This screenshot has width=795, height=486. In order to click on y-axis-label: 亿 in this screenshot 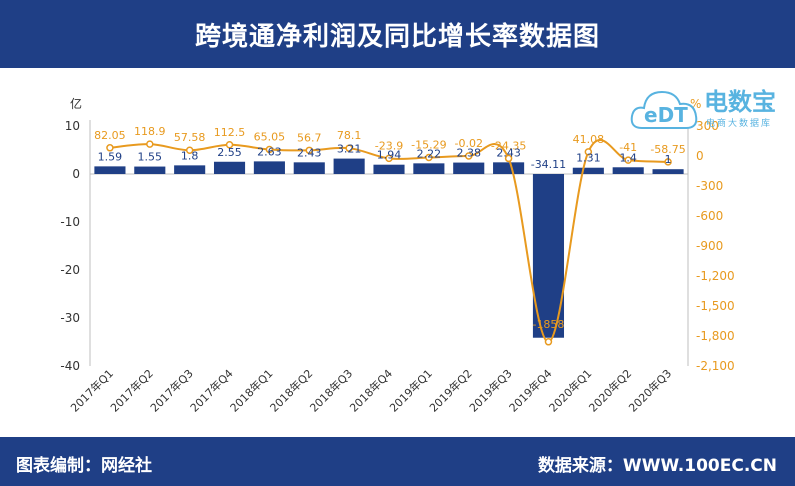, I will do `click(76, 103)`.